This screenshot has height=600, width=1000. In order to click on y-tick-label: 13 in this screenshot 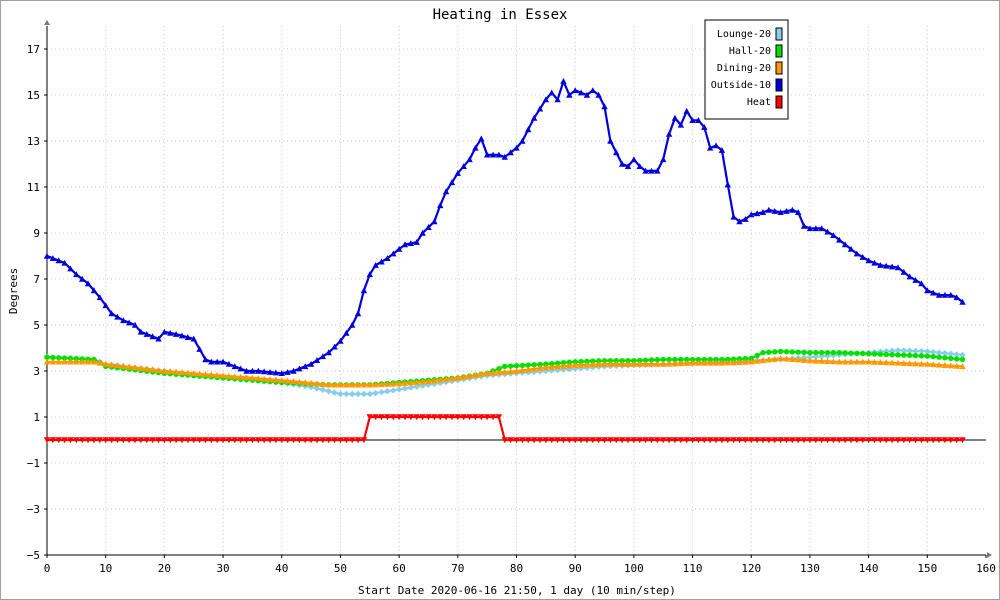, I will do `click(33, 141)`.